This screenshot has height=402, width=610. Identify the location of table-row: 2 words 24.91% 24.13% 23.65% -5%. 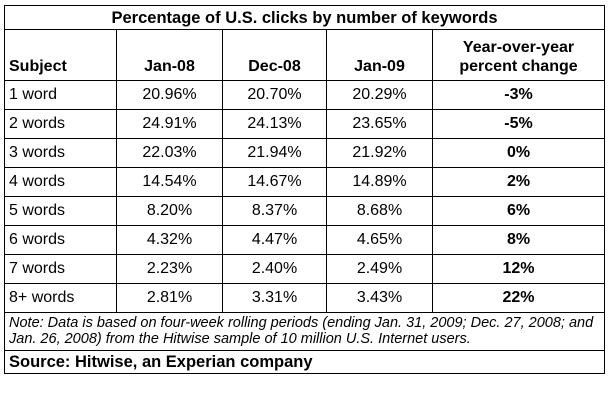
(305, 124).